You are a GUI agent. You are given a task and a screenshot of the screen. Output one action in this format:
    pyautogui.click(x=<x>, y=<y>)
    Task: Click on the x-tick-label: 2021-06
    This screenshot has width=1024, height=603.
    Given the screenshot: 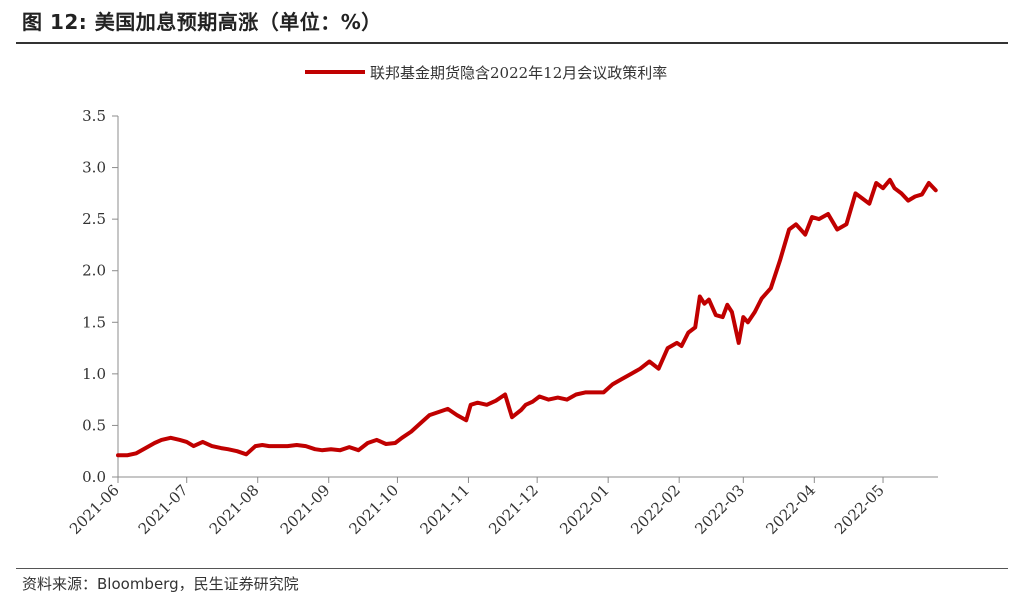 What is the action you would take?
    pyautogui.click(x=94, y=509)
    